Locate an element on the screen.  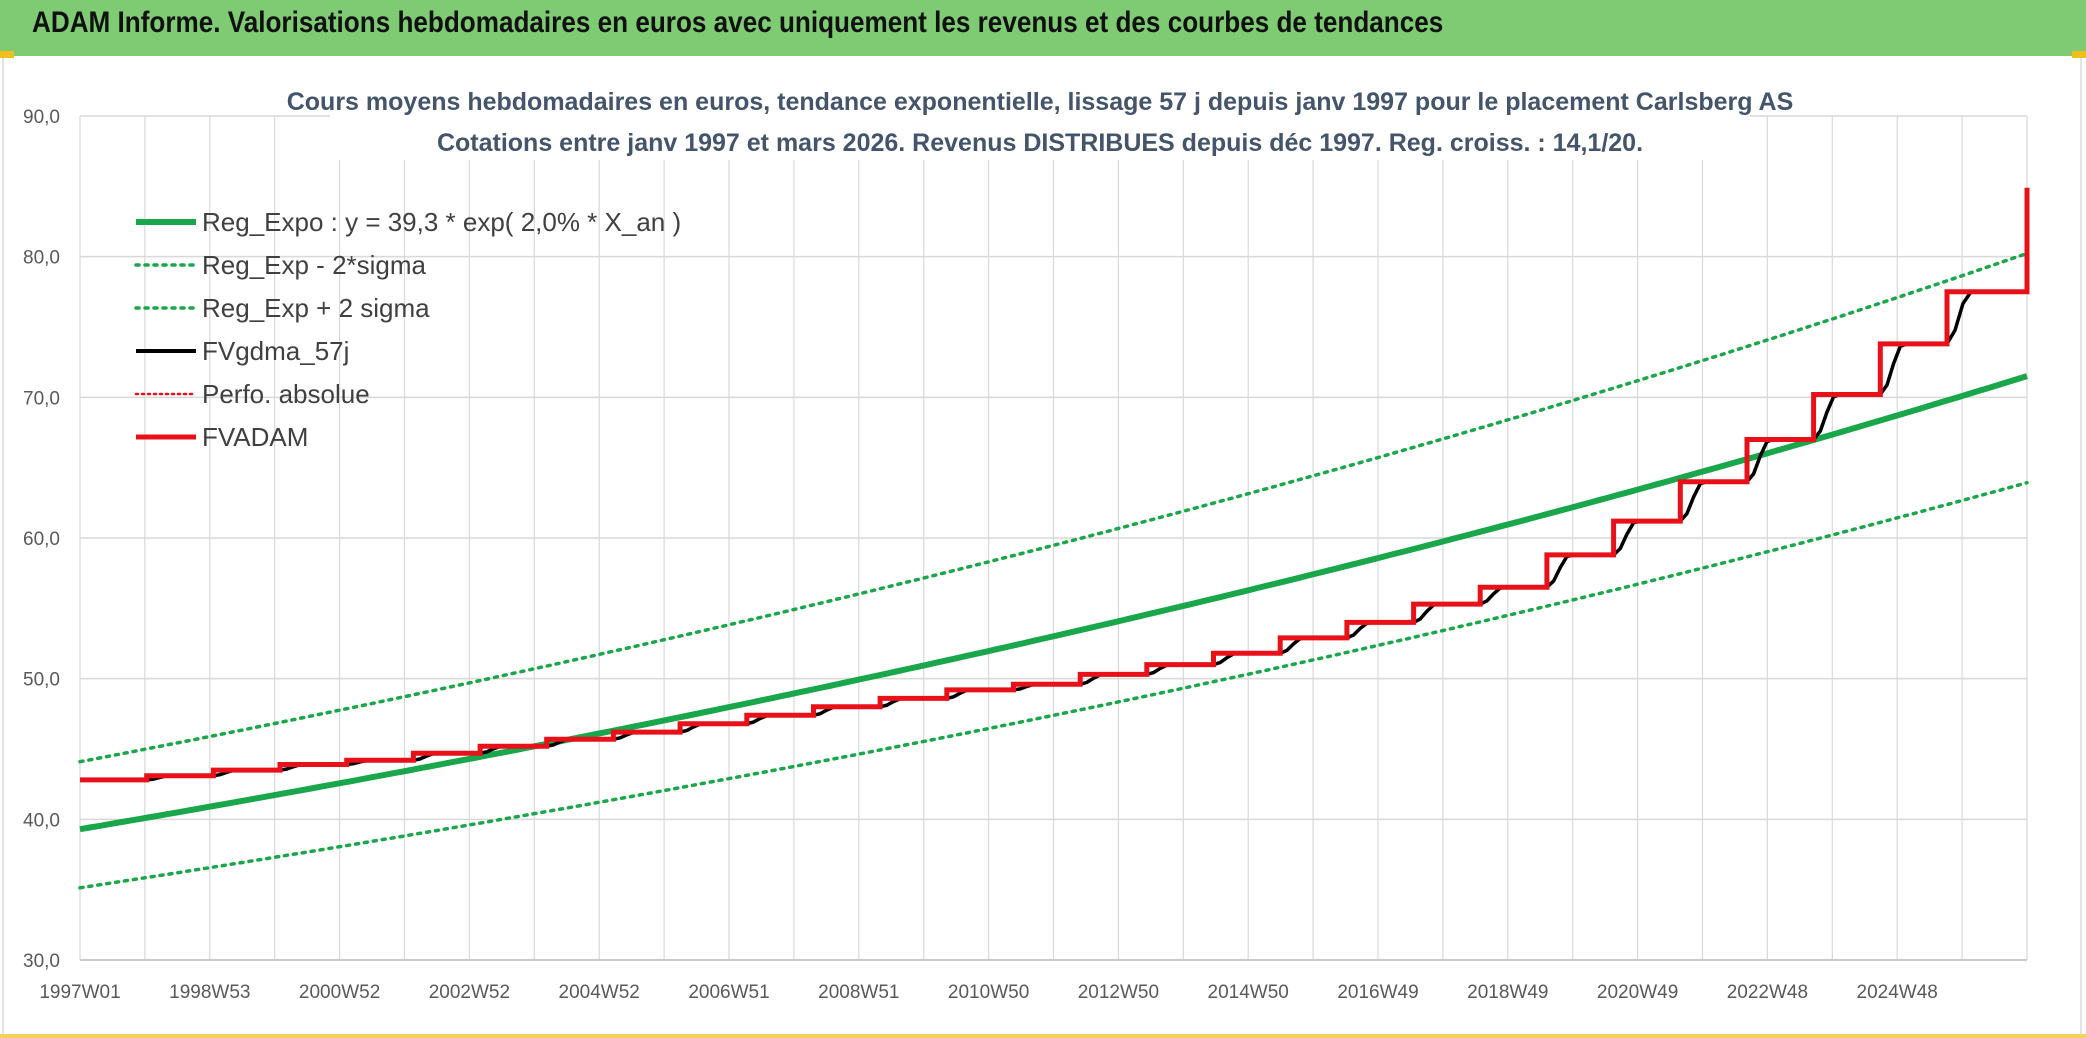
corner-accent-right is located at coordinates (2079, 54).